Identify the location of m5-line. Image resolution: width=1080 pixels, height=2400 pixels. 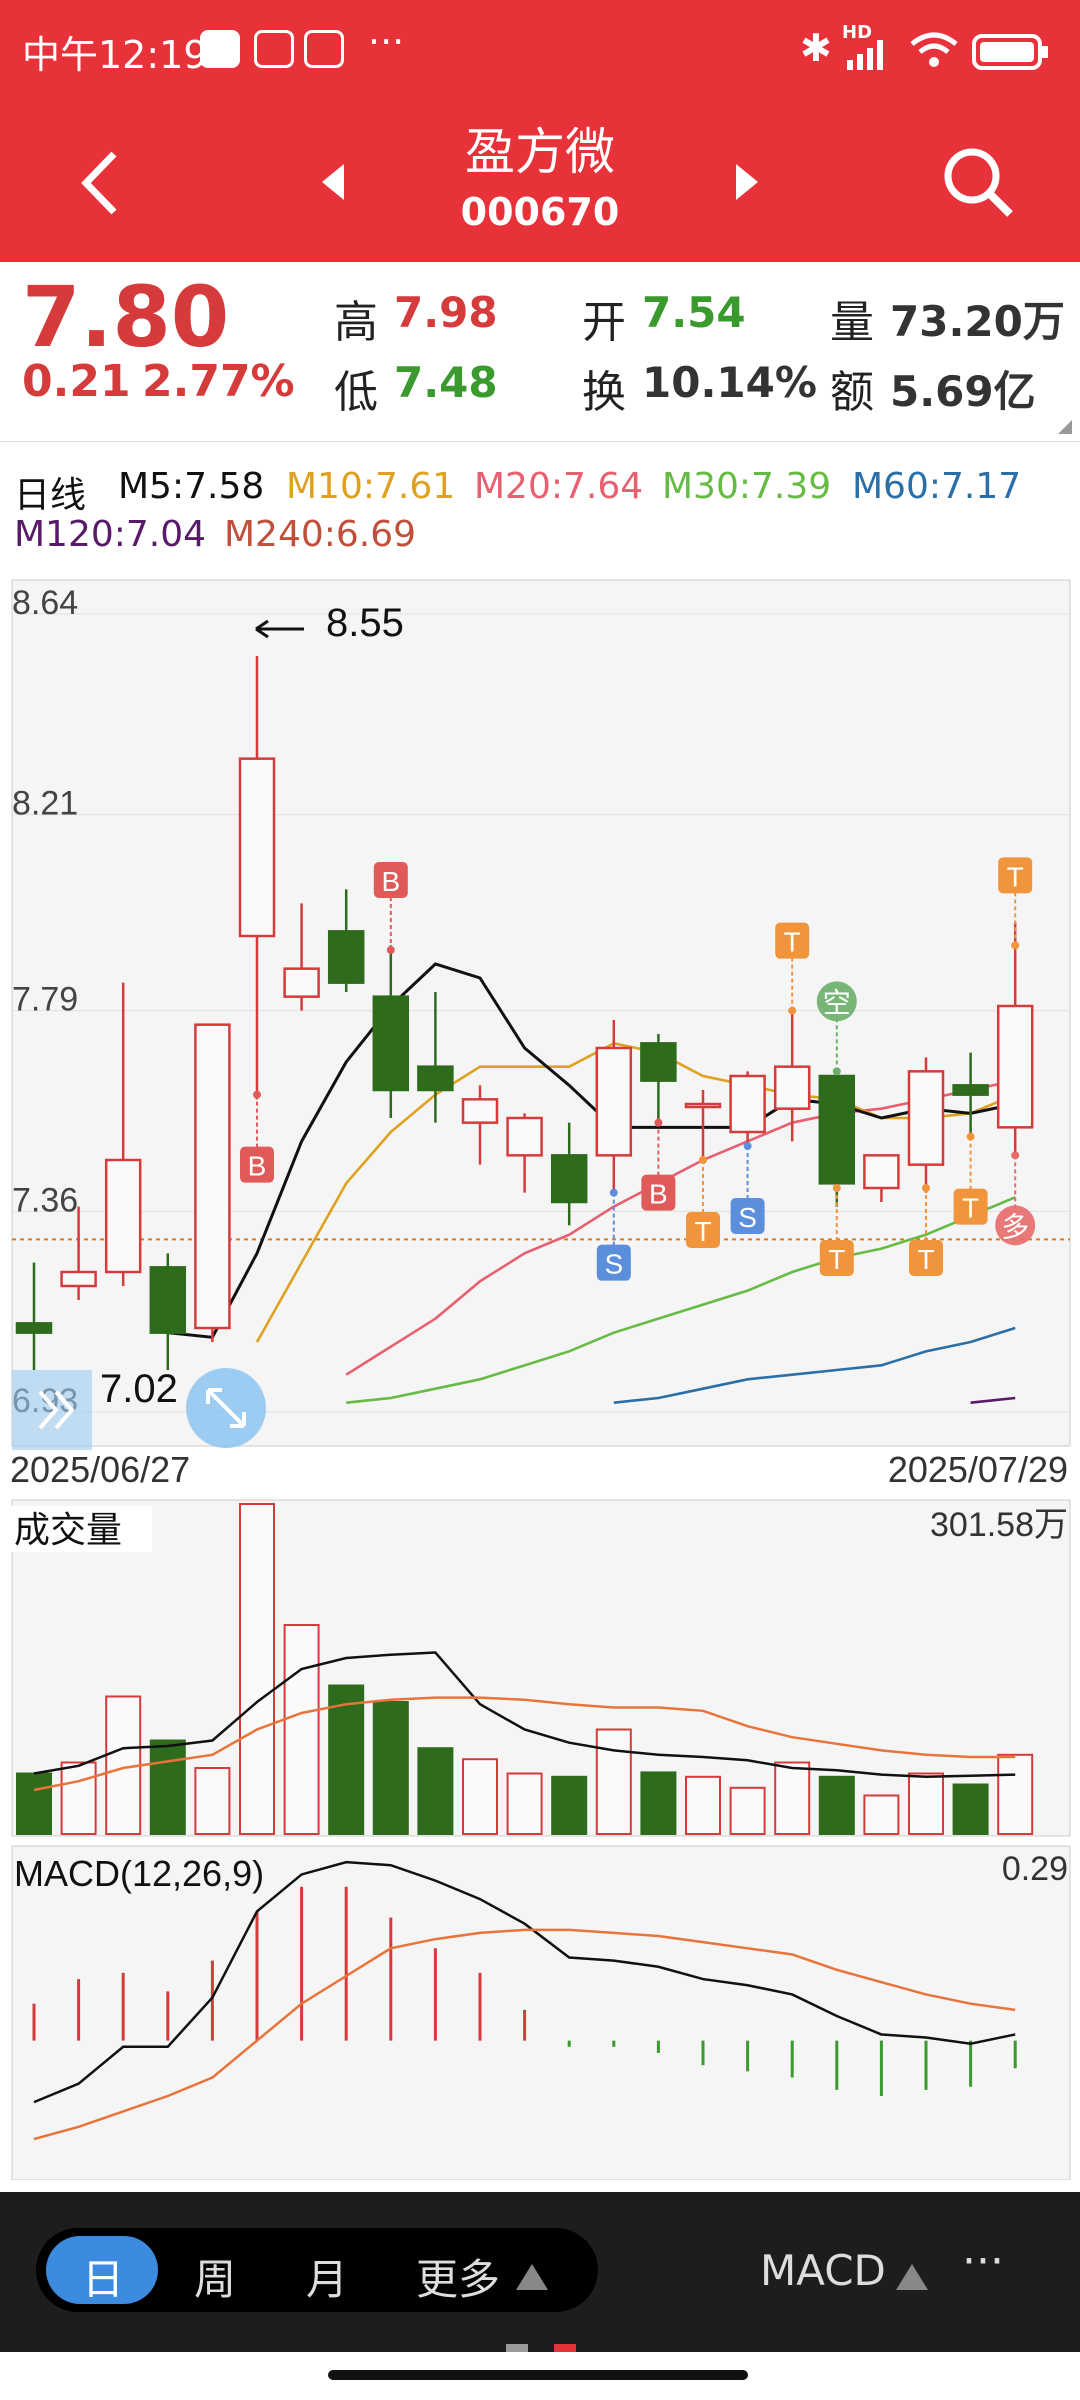
(591, 1150).